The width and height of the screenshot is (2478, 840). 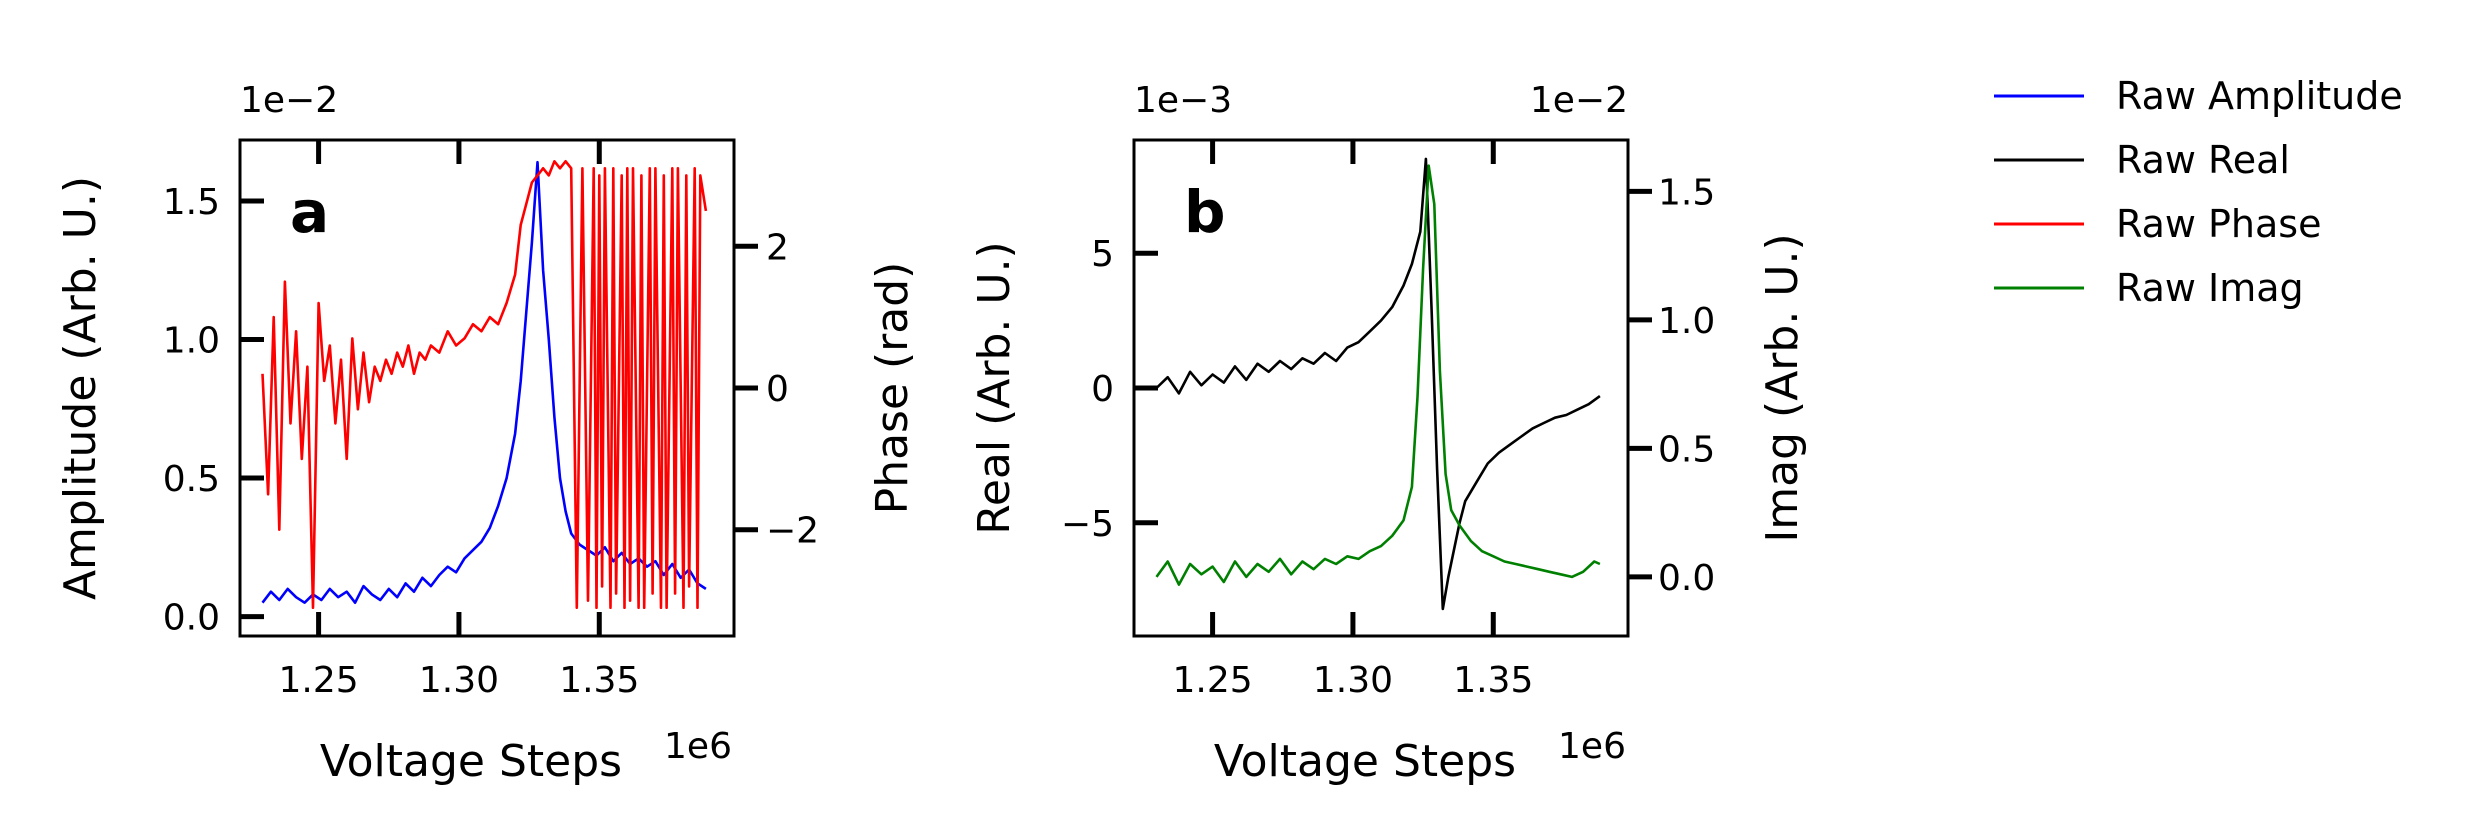 What do you see at coordinates (2198, 192) in the screenshot?
I see `legend: Raw Amplitude Raw Real Raw Phase Raw Imag` at bounding box center [2198, 192].